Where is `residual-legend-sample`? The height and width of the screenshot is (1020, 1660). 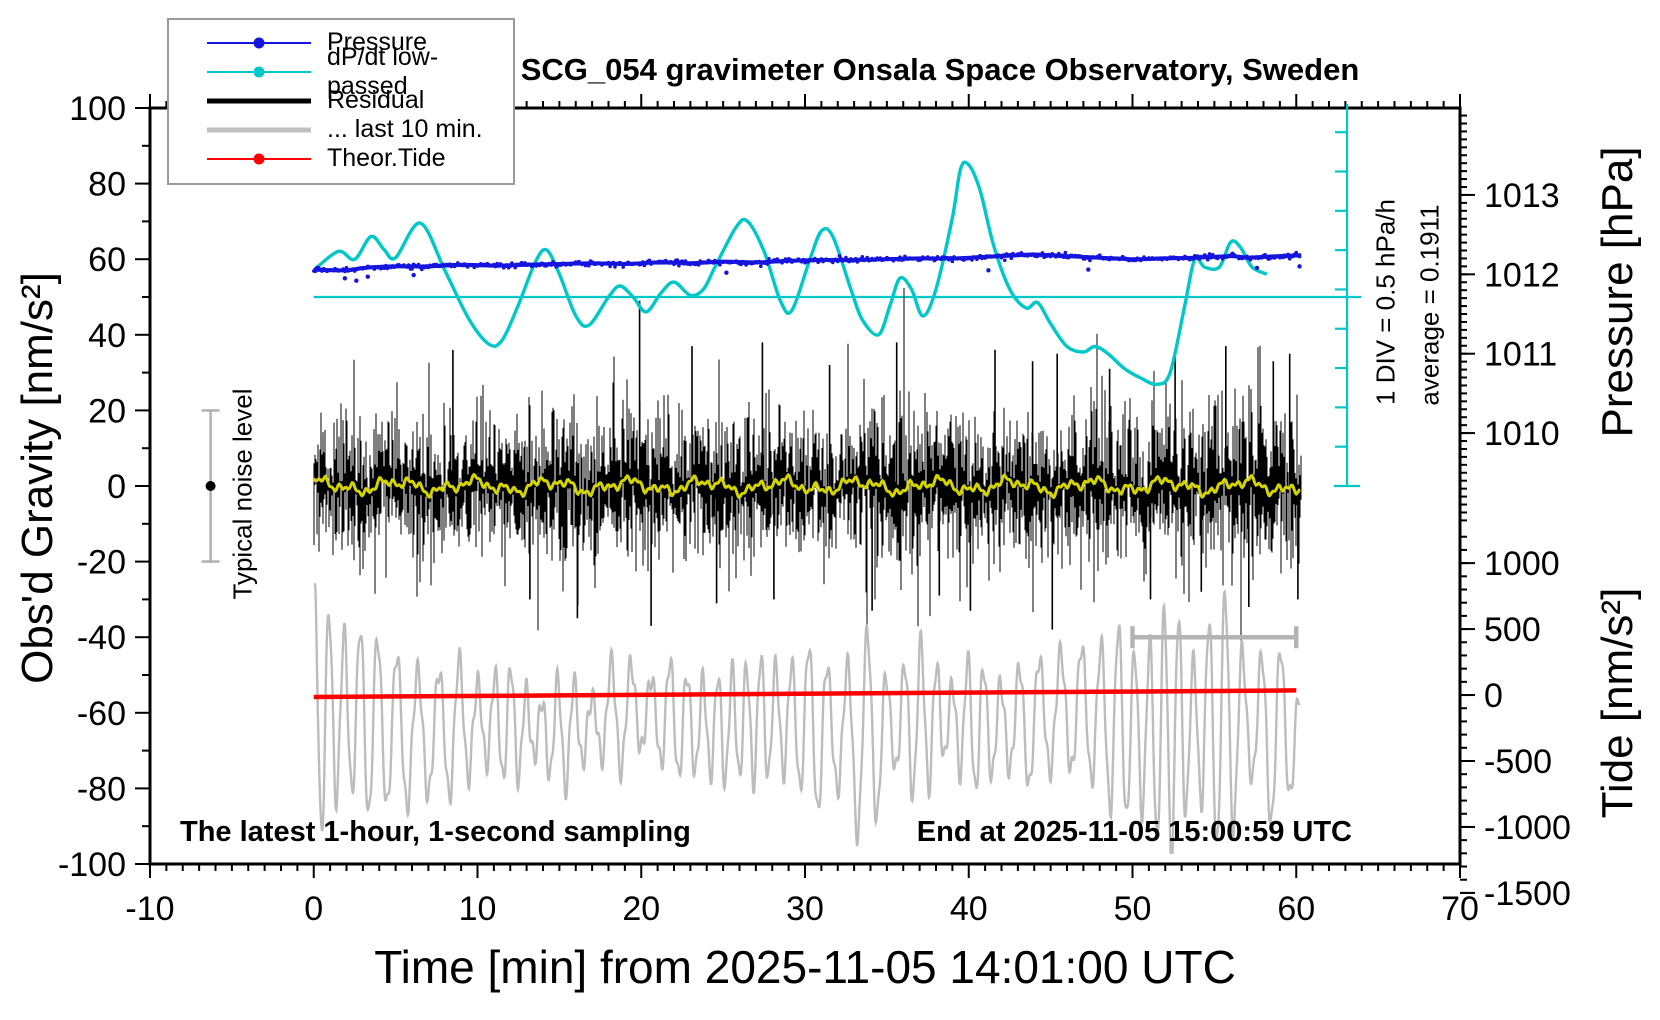
residual-legend-sample is located at coordinates (259, 100).